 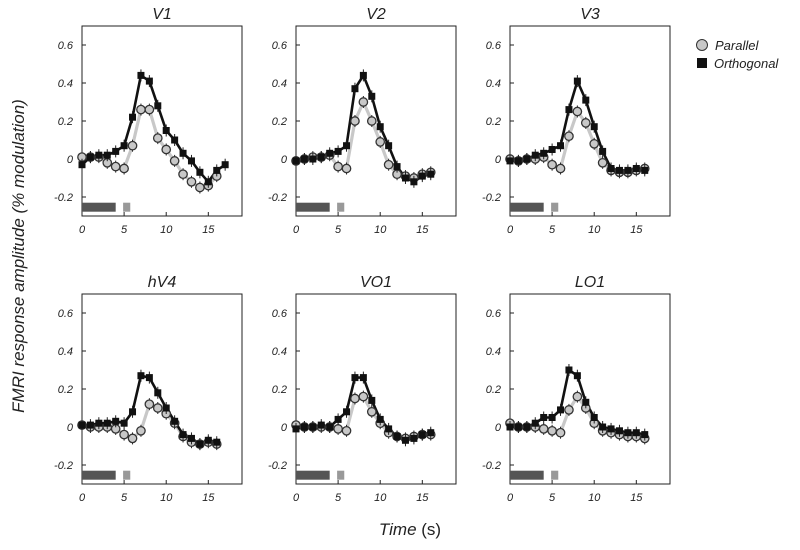 I want to click on x-axis-label-unit: (s), so click(x=429, y=529).